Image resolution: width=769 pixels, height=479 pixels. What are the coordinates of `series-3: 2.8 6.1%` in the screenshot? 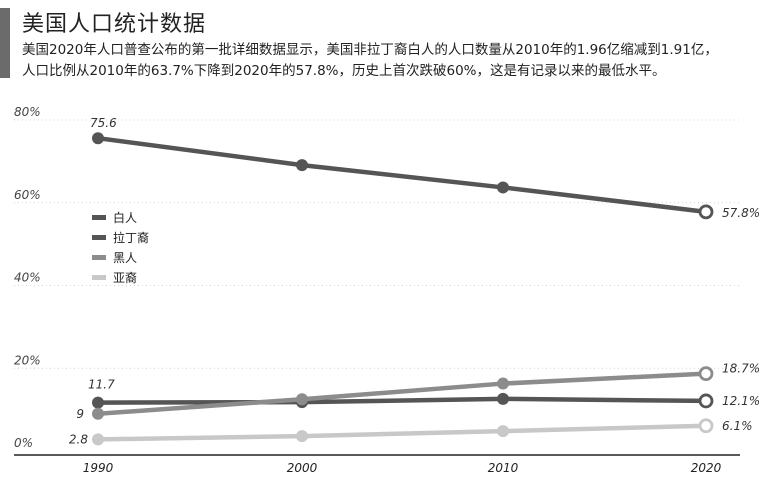 It's located at (411, 432).